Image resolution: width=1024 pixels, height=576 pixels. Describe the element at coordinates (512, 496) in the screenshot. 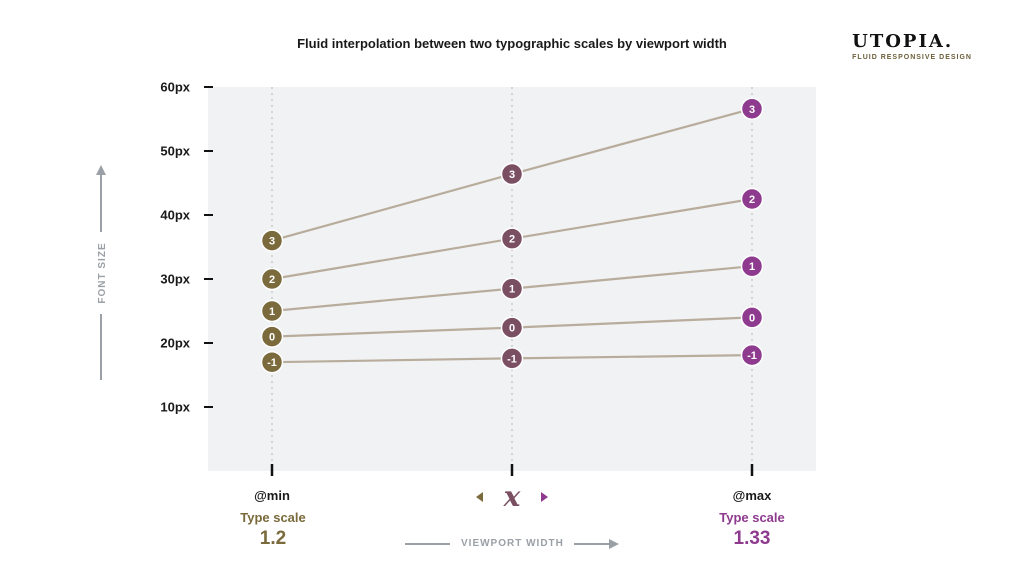

I see `viewport-x-symbol: x` at that location.